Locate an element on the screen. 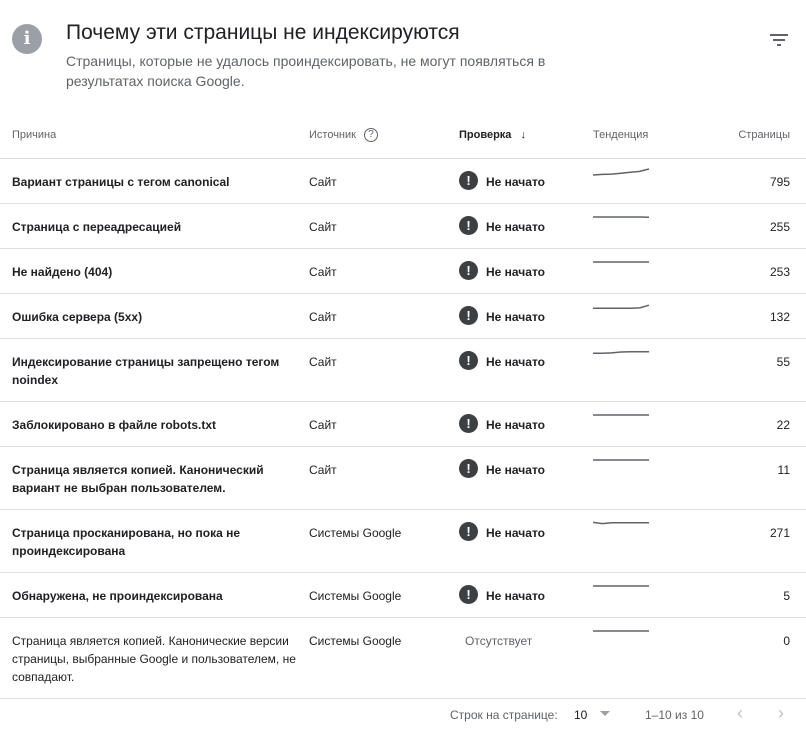 The height and width of the screenshot is (739, 806). reason-cell: Ошибка сервера (5xx) is located at coordinates (154, 316).